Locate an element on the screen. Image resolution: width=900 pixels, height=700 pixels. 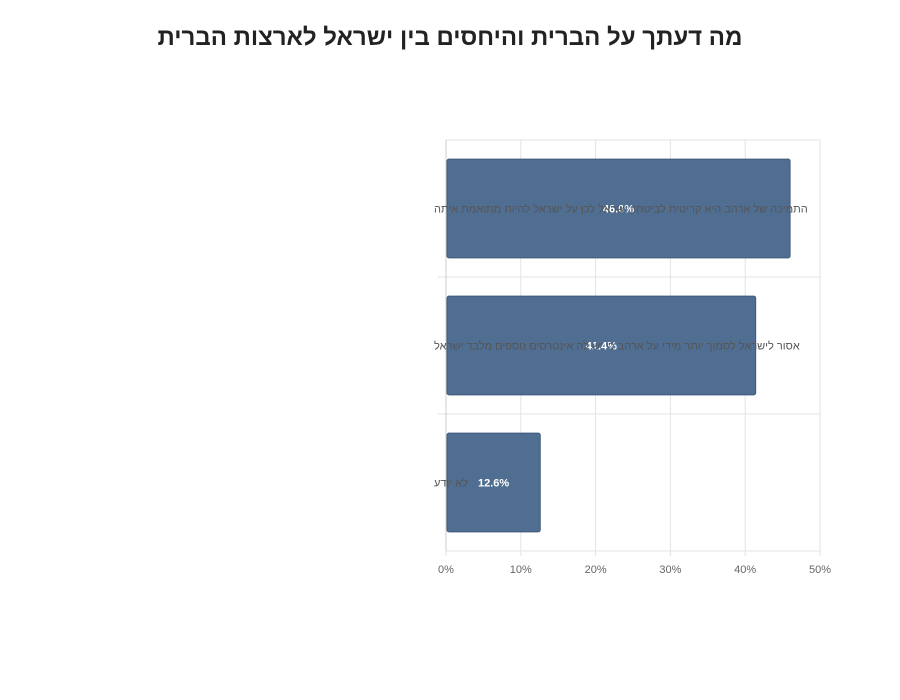
category-label: לא יודע is located at coordinates (451, 483).